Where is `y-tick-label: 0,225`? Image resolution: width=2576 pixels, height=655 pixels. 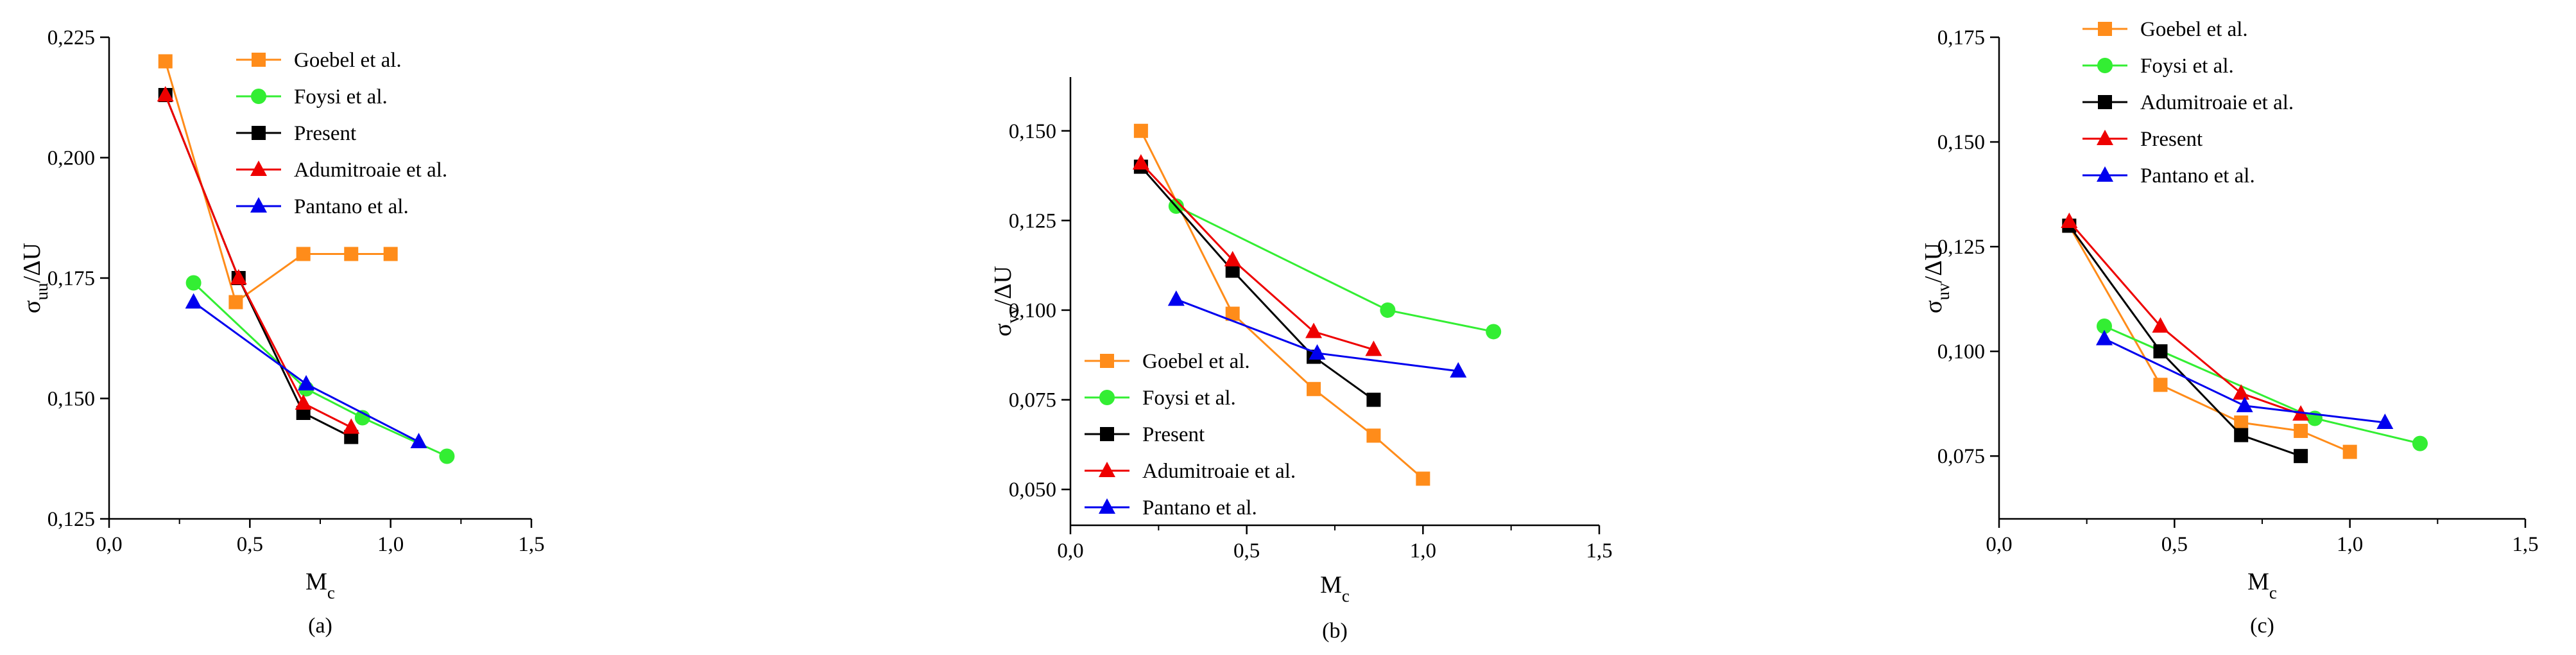 y-tick-label: 0,225 is located at coordinates (71, 37).